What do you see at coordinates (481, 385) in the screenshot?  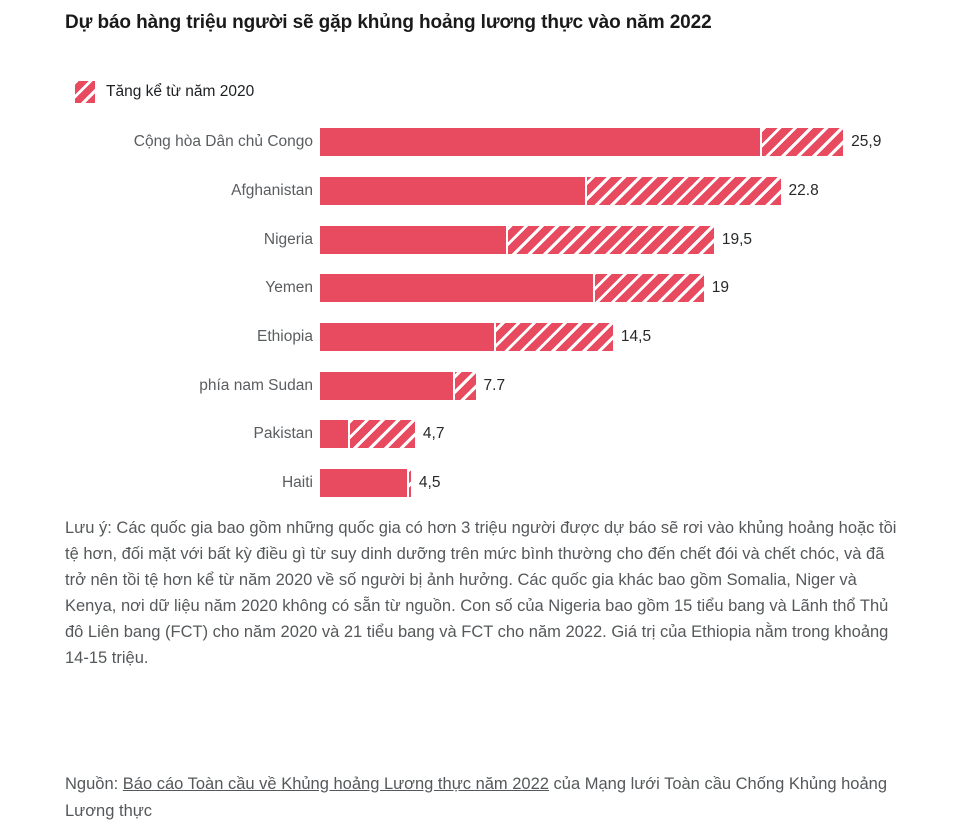 I see `chart-row: phía nam Sudan 7.7` at bounding box center [481, 385].